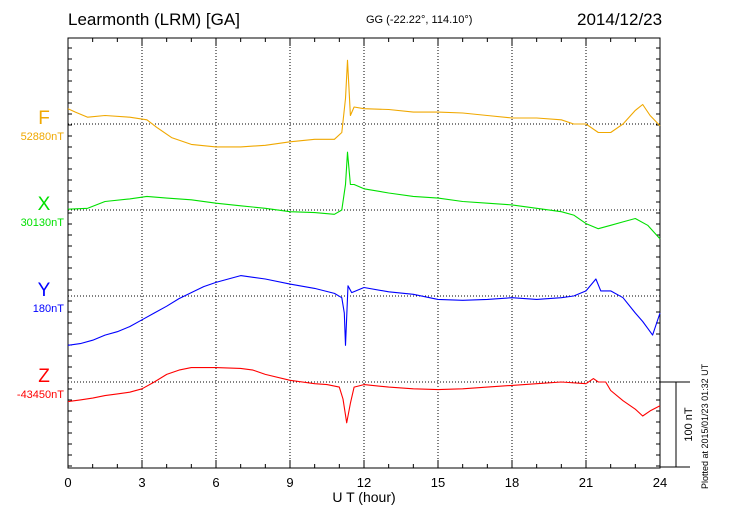 Image resolution: width=730 pixels, height=520 pixels. I want to click on x-tick-label: 21, so click(586, 482).